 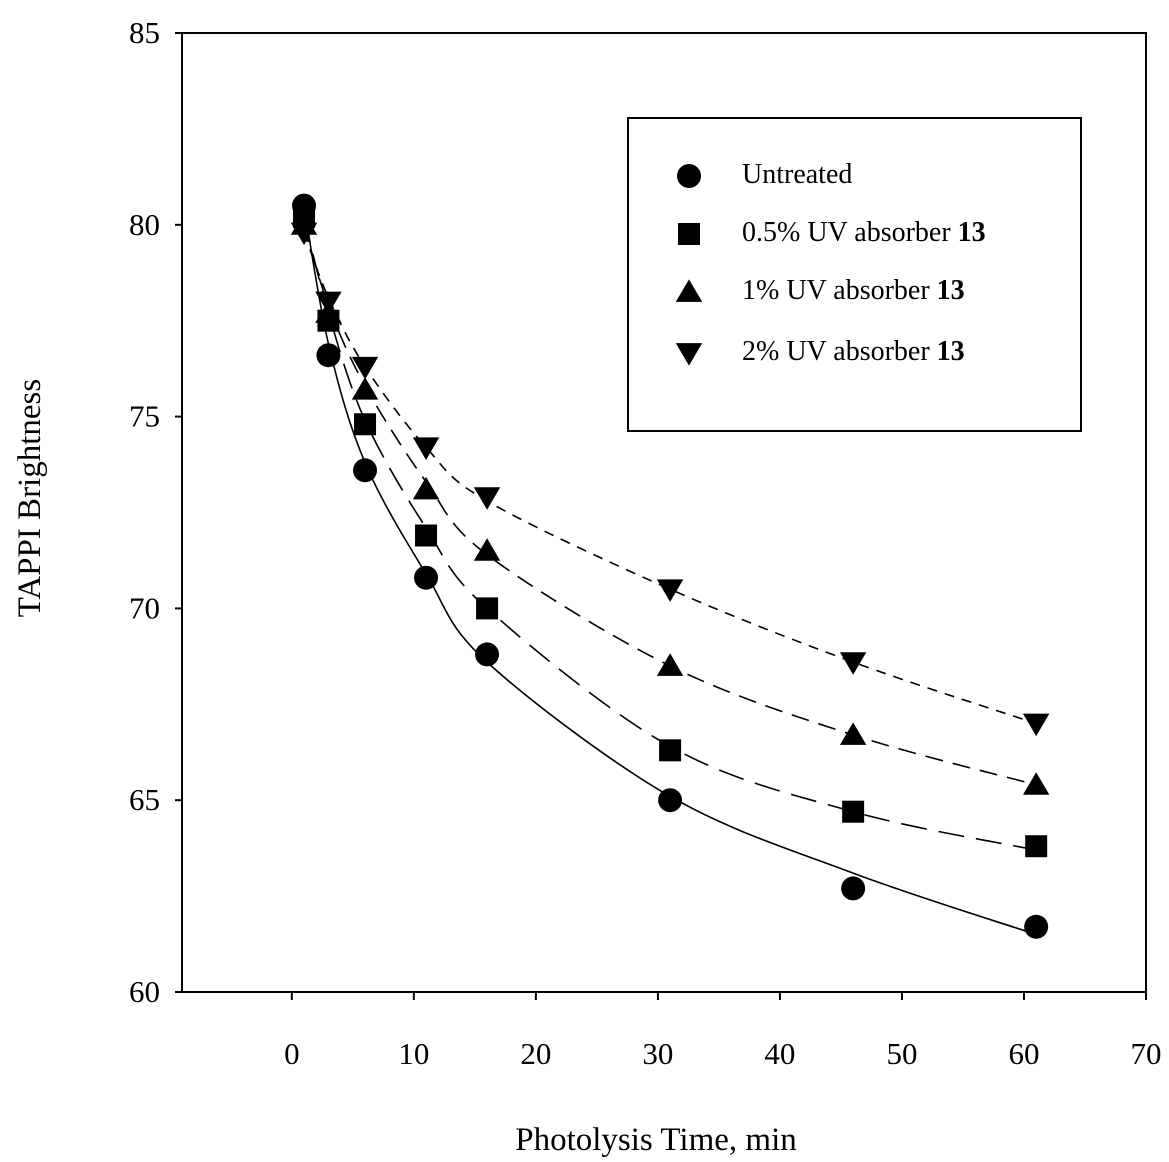 What do you see at coordinates (854, 274) in the screenshot?
I see `legend-box` at bounding box center [854, 274].